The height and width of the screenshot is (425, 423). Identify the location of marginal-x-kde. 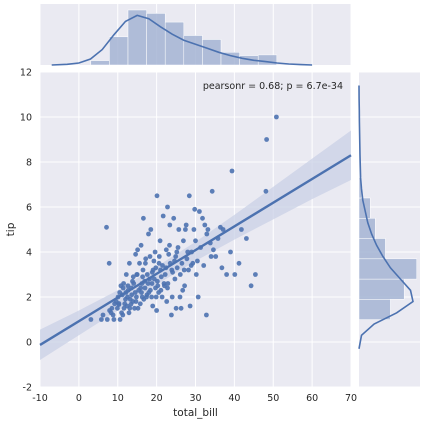
(182, 40).